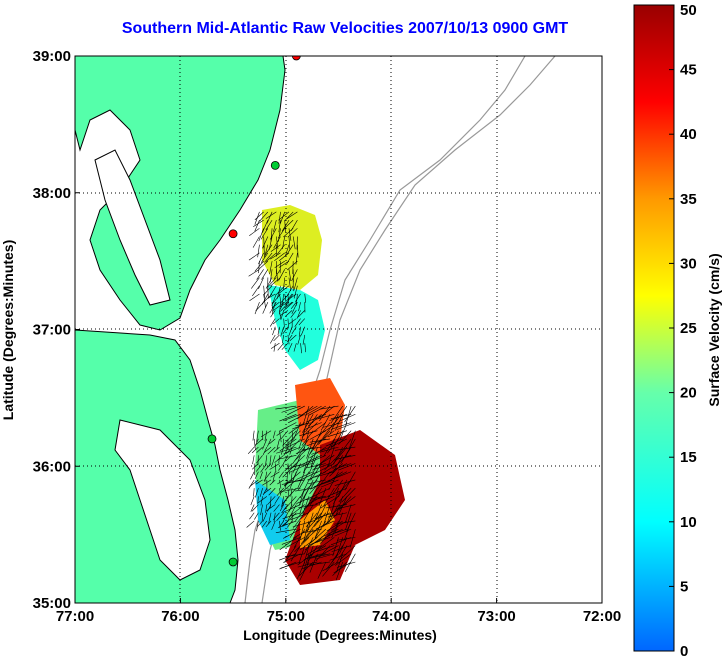  Describe the element at coordinates (684, 651) in the screenshot. I see `colorbar-tick-label: 0` at that location.